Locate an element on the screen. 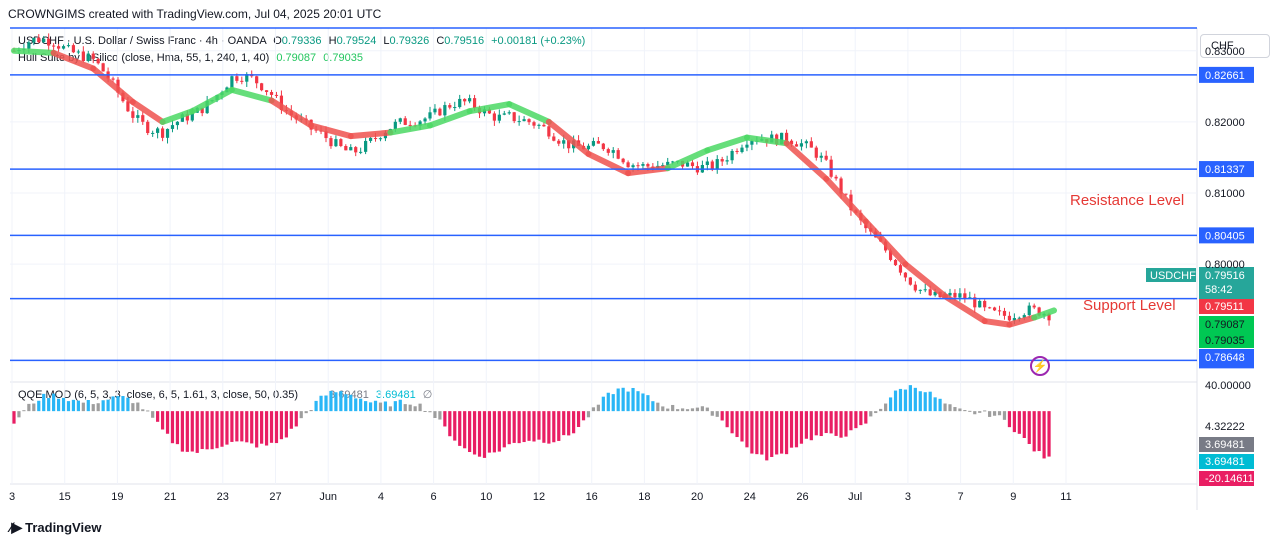  level-label: 0.78648 is located at coordinates (1225, 361).